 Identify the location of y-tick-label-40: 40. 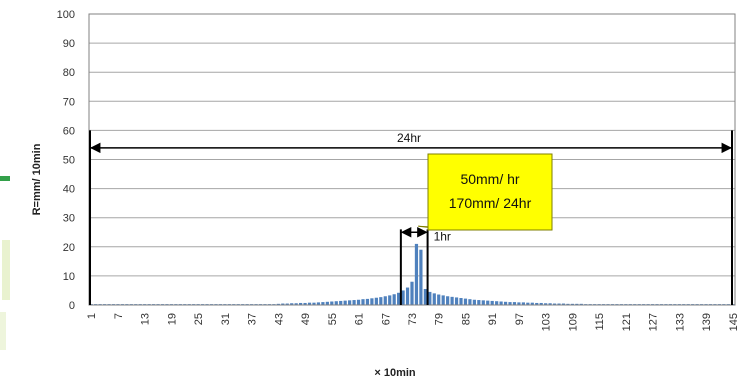
(69, 190).